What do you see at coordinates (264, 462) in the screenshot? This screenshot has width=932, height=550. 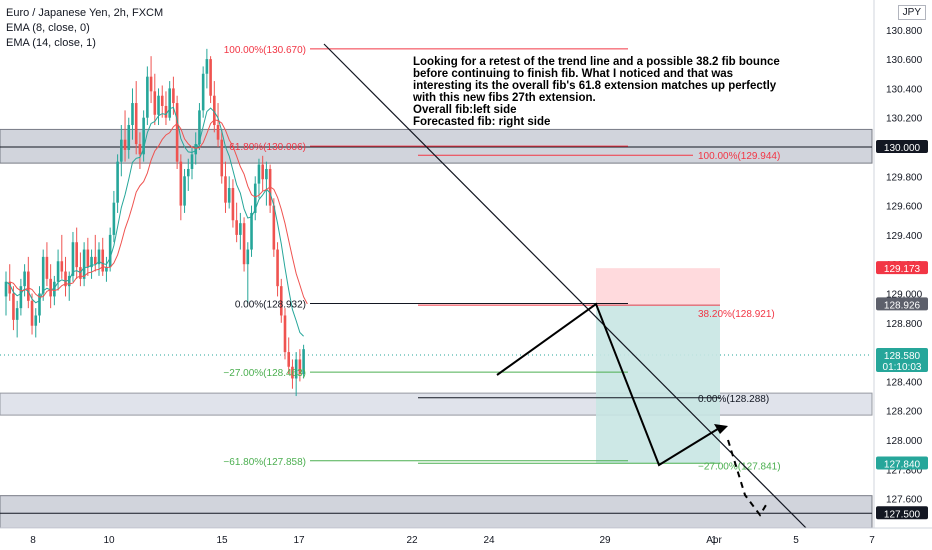 I see `fib-label-left-m618: −61.80%(127.858)` at bounding box center [264, 462].